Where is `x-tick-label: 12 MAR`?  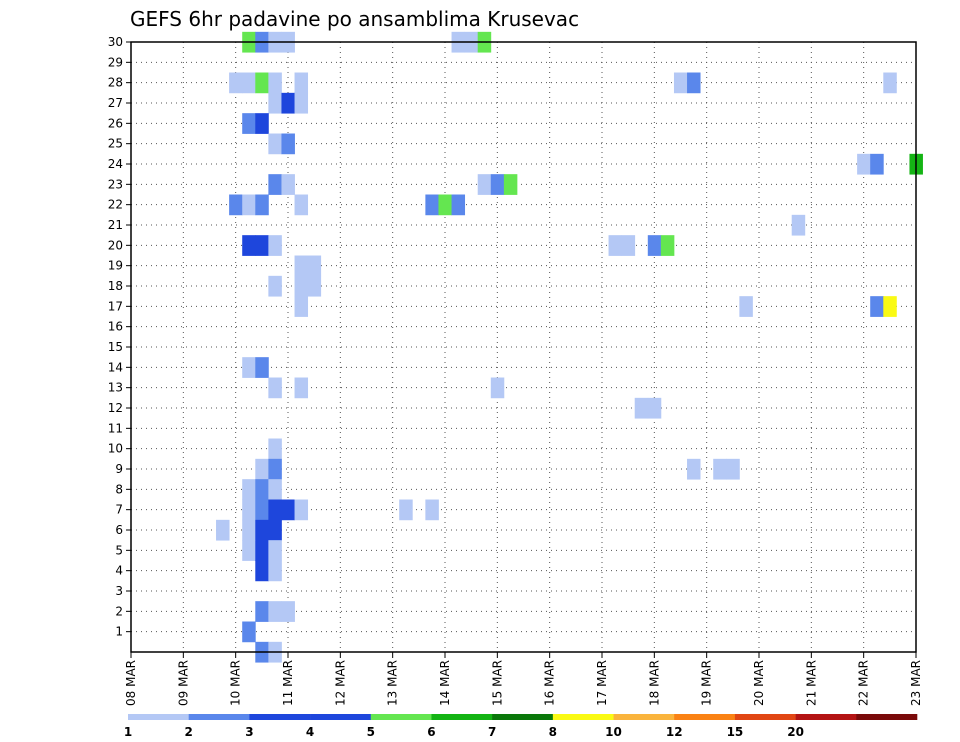 x-tick-label: 12 MAR is located at coordinates (340, 683).